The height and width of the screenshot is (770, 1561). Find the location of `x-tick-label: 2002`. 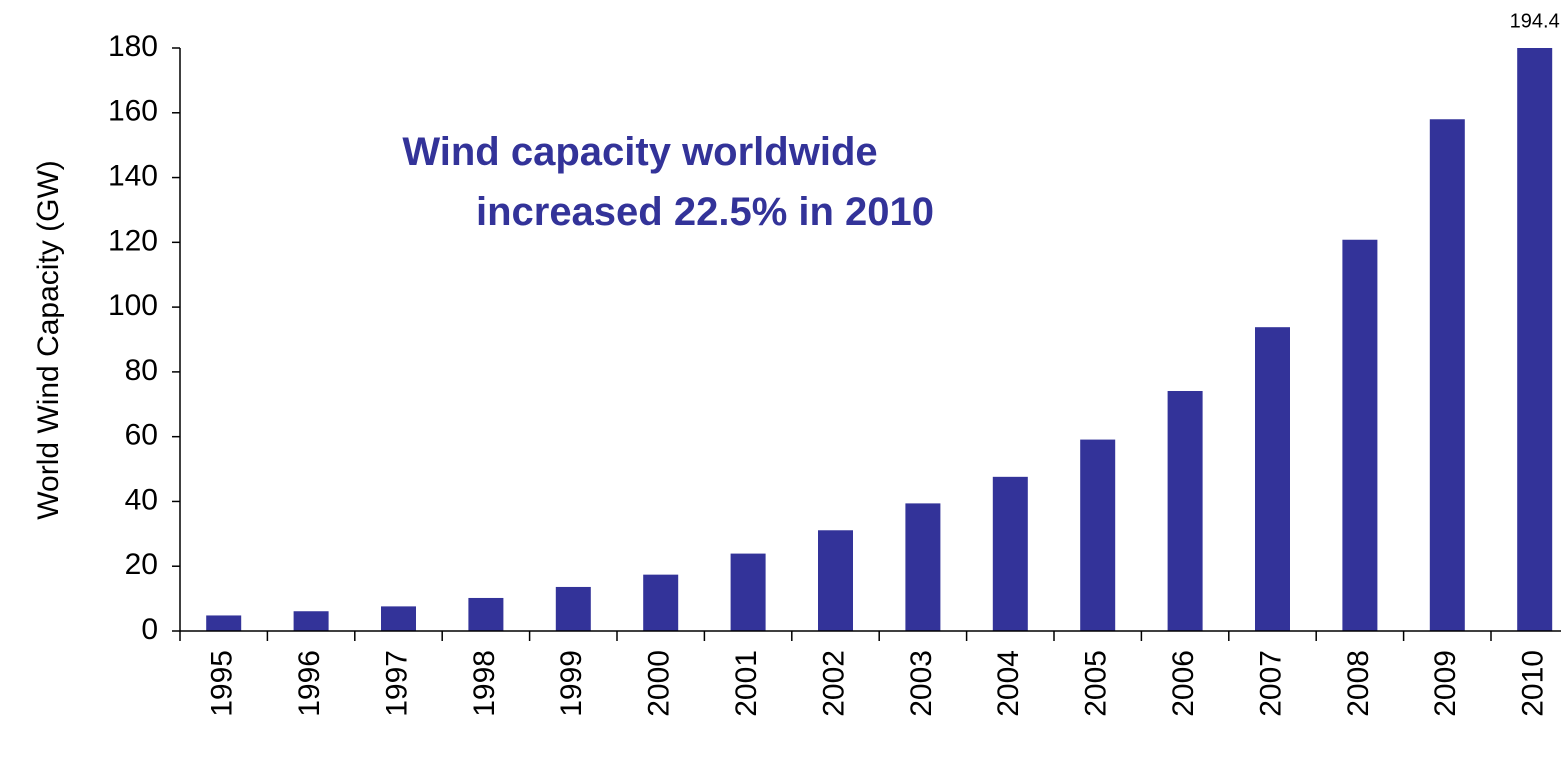

x-tick-label: 2002 is located at coordinates (833, 683).